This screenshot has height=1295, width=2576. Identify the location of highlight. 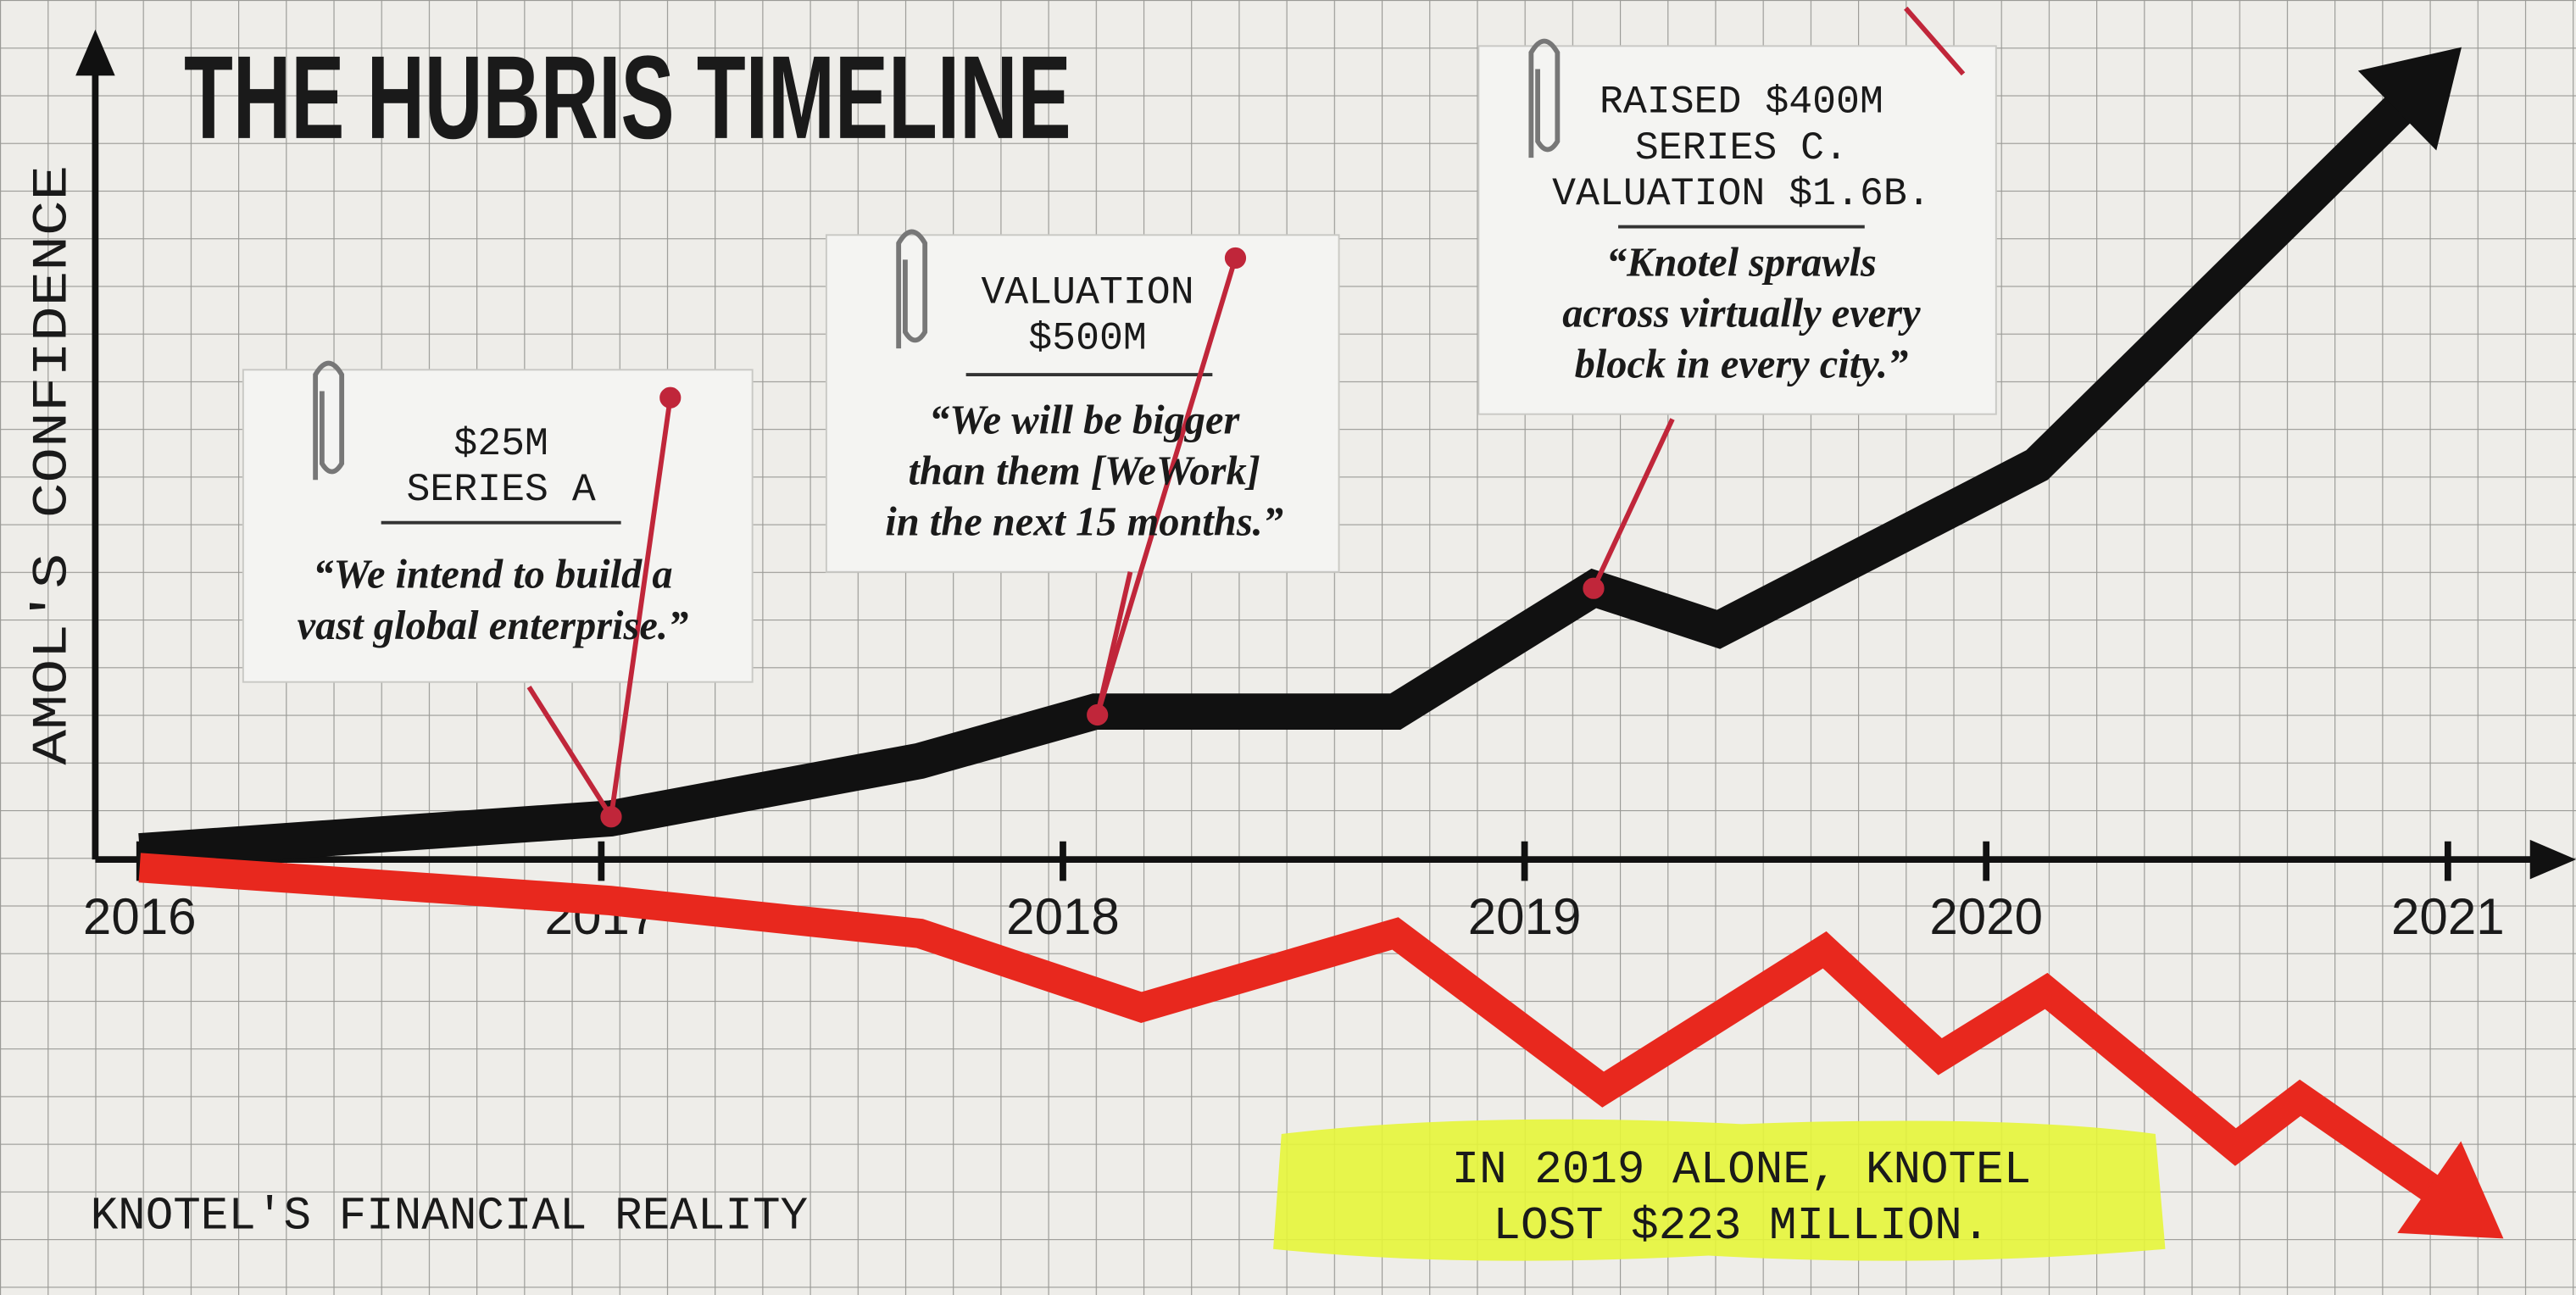
(1719, 1190).